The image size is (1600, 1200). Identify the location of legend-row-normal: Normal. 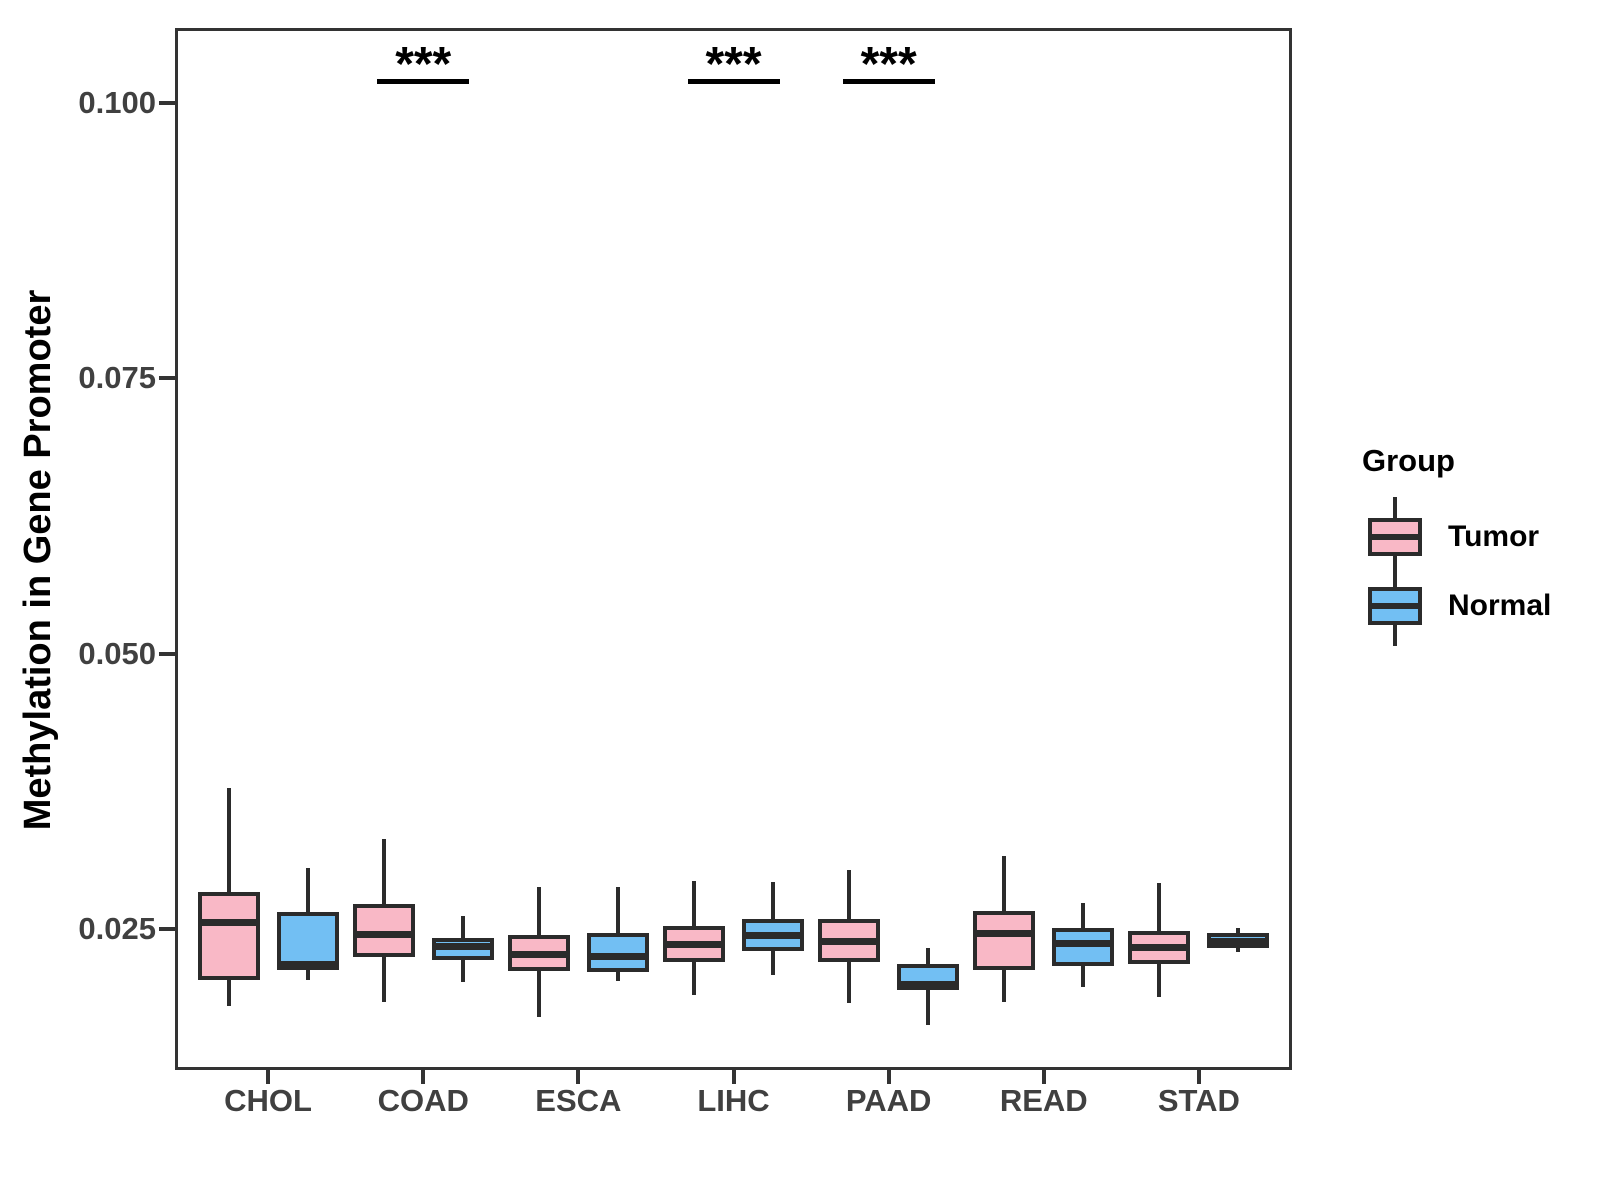
(1483, 606).